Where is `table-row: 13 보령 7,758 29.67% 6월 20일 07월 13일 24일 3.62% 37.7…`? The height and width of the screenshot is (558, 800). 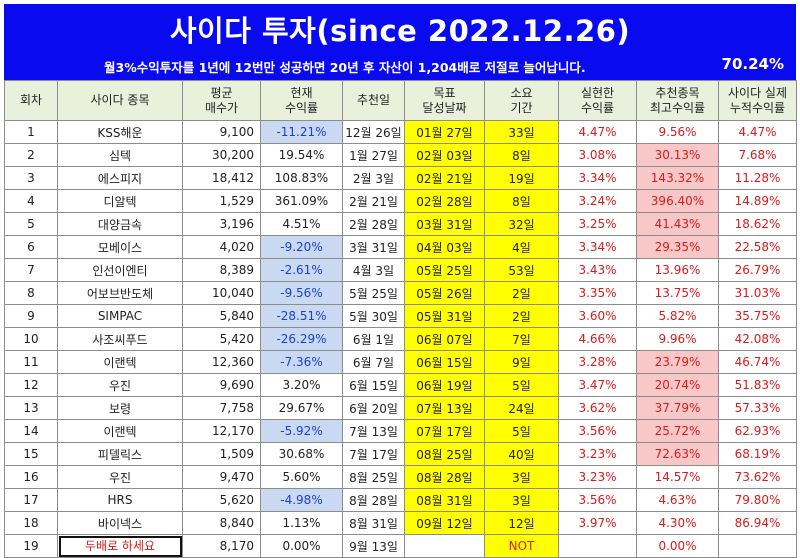 table-row: 13 보령 7,758 29.67% 6월 20일 07월 13일 24일 3.62% 37.7… is located at coordinates (400, 408).